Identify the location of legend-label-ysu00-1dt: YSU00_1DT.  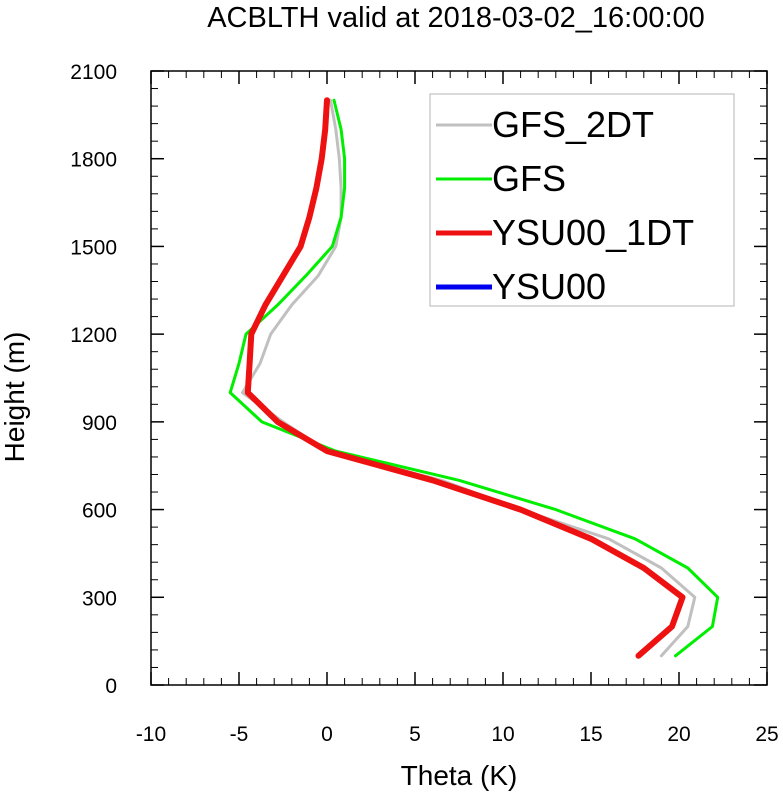
(593, 232).